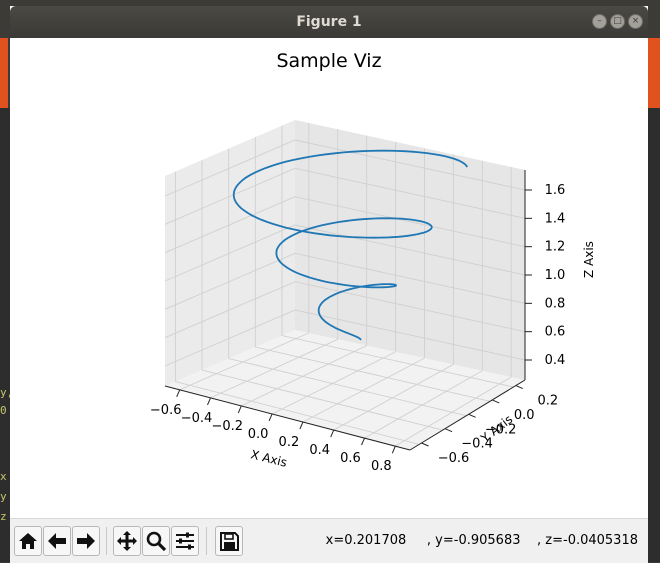  Describe the element at coordinates (589, 259) in the screenshot. I see `z-axis-label: Z Axis` at that location.